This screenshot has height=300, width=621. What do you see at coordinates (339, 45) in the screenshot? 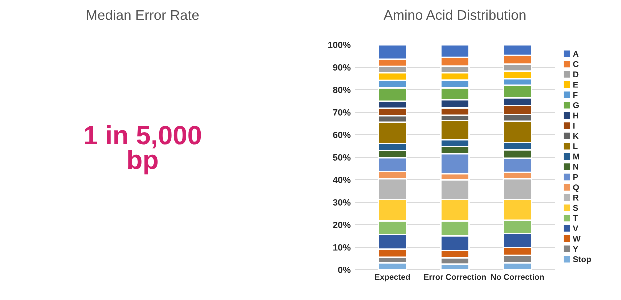
I see `y-tick-label: 100%` at bounding box center [339, 45].